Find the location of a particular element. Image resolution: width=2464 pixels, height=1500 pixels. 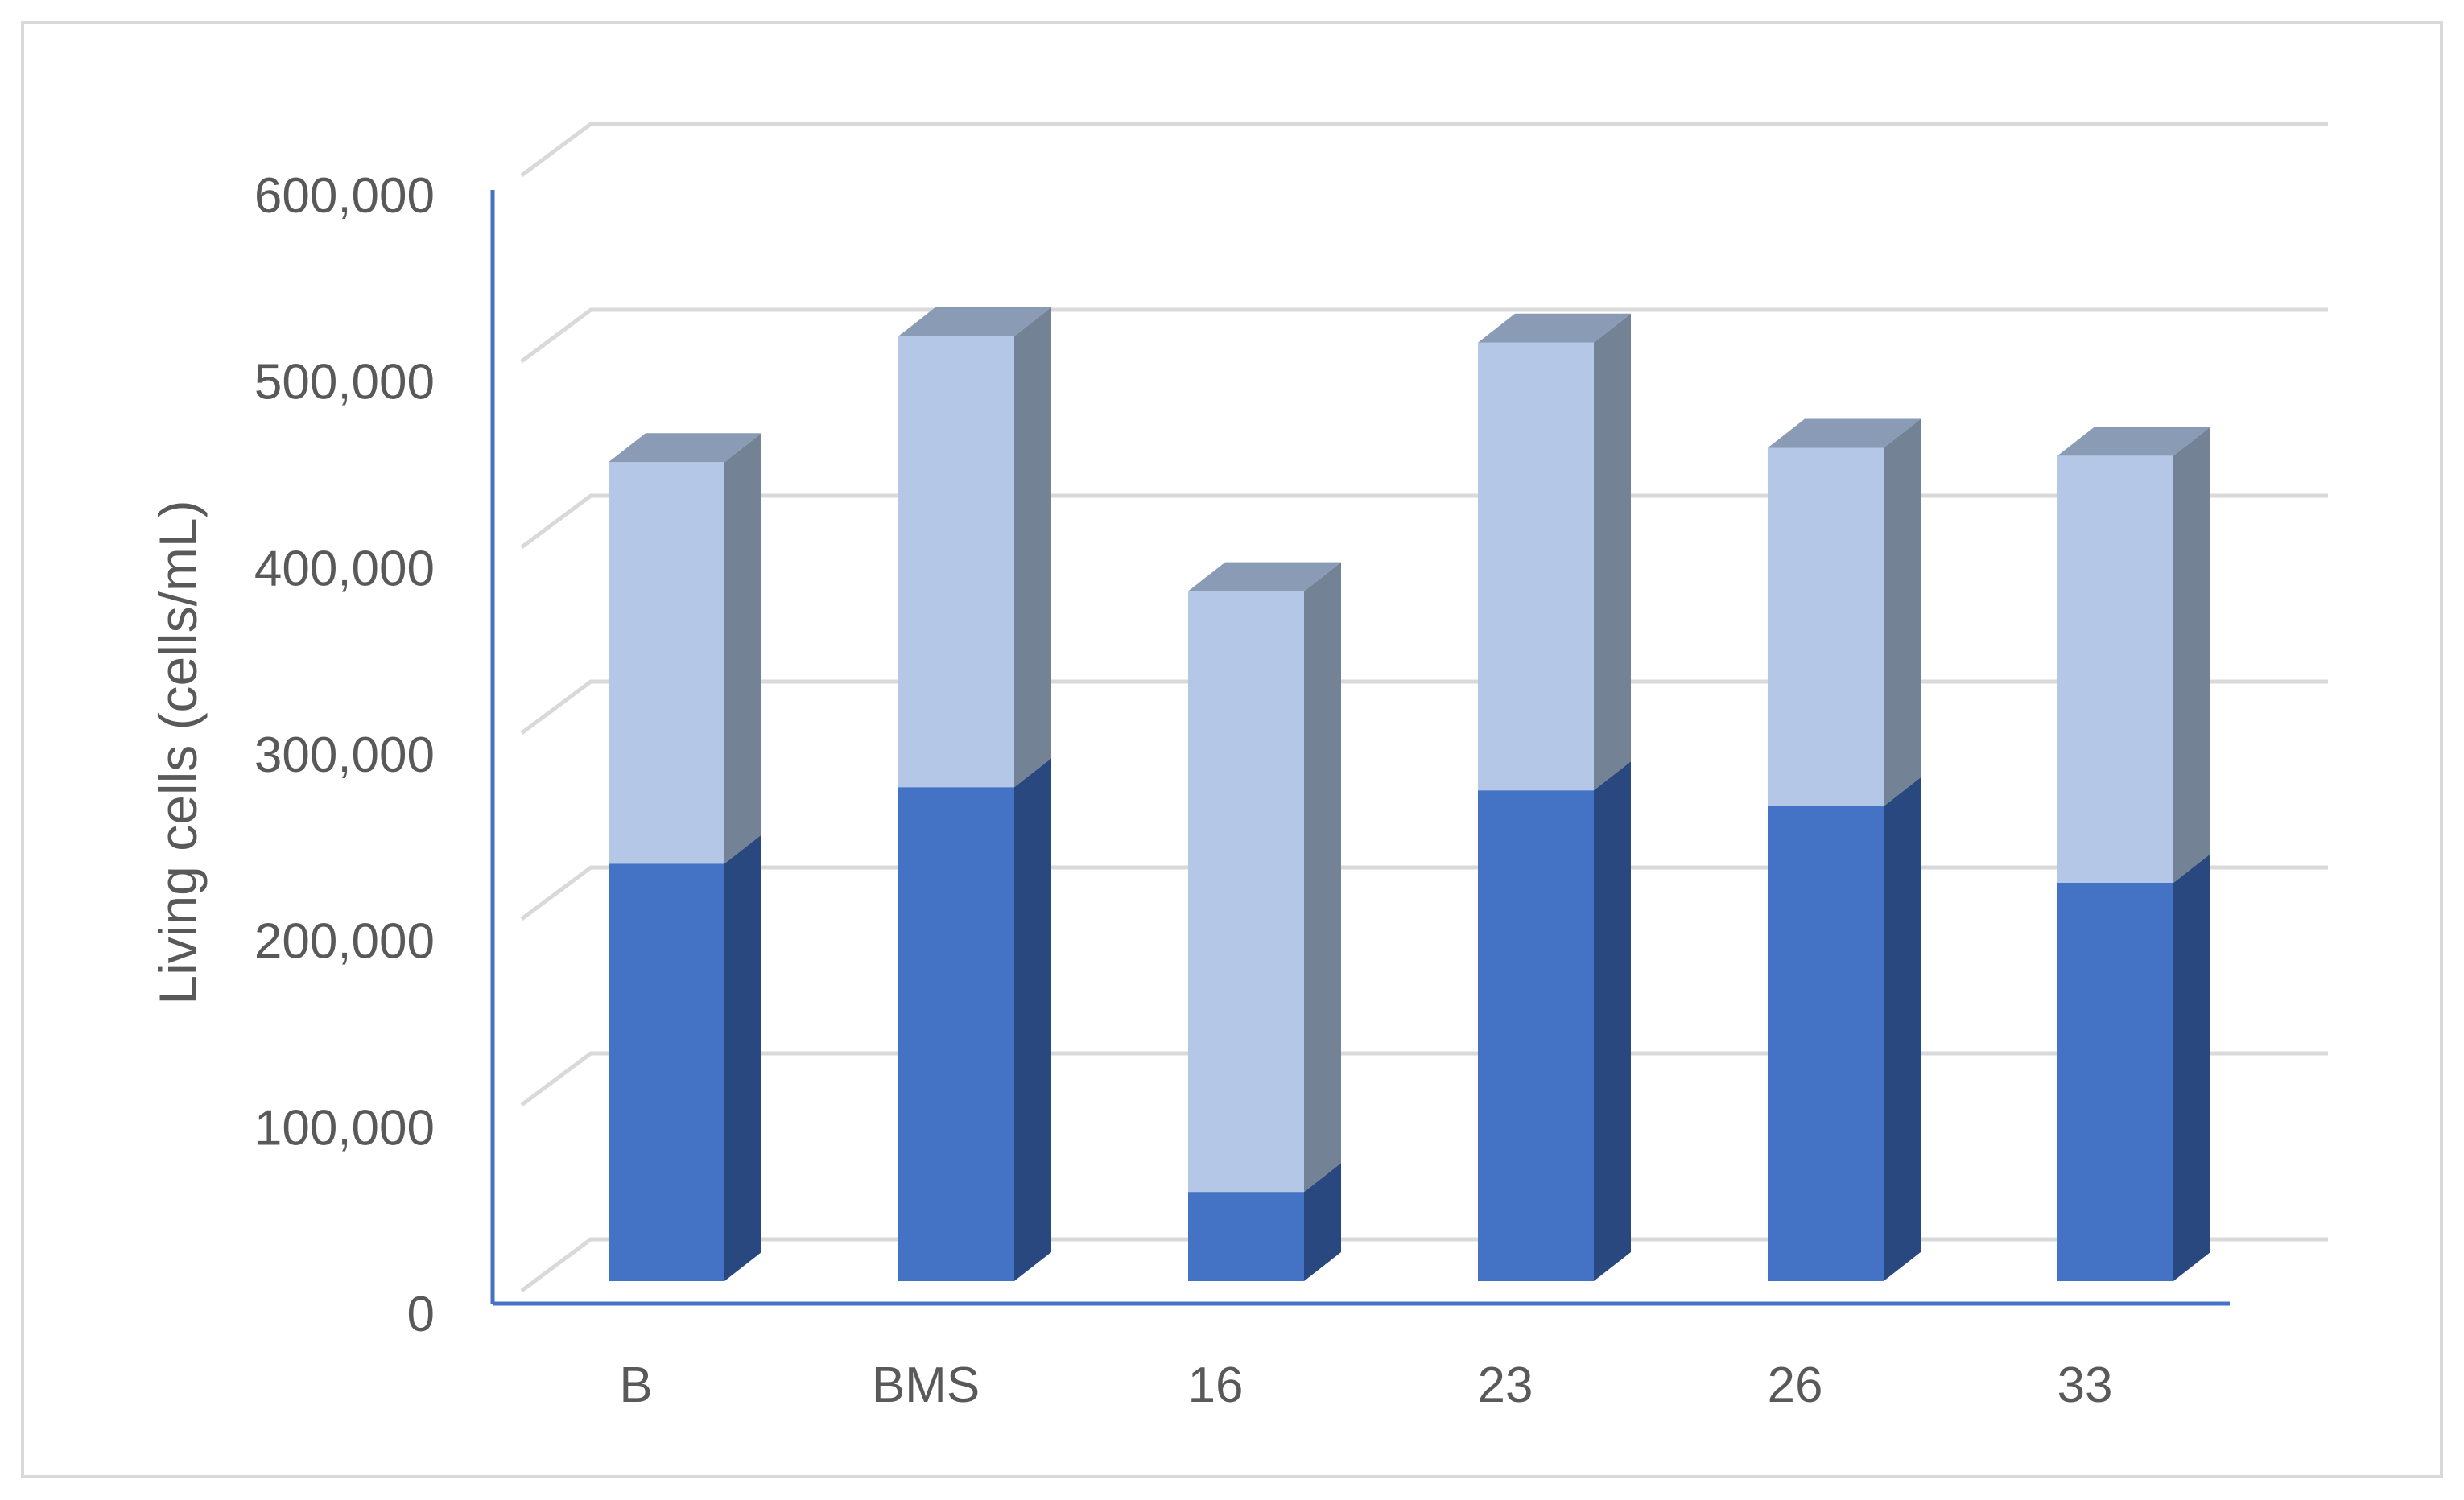

y-tick-label: 100,000 is located at coordinates (344, 1128).